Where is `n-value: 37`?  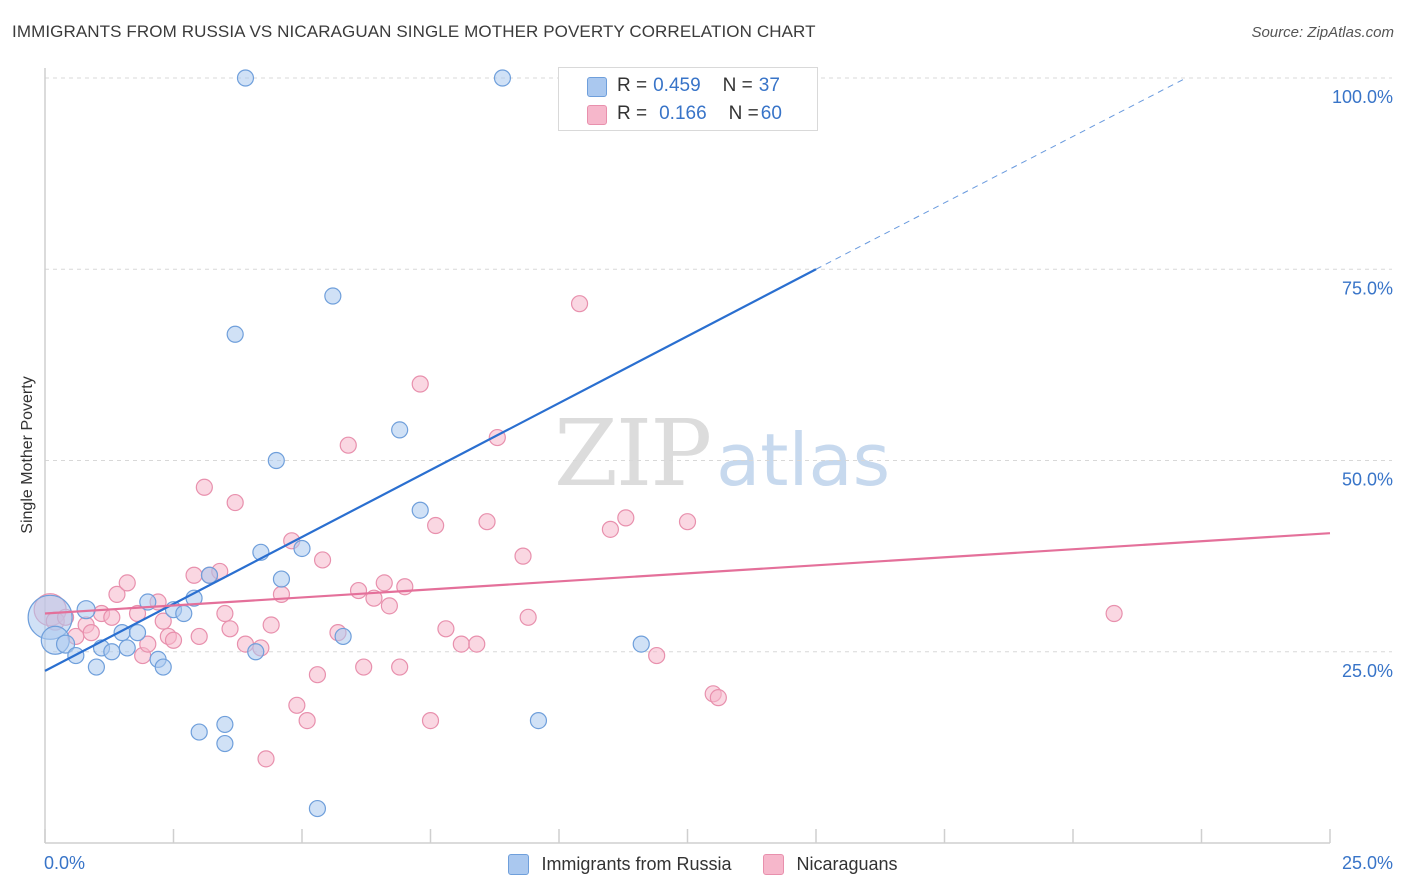 n-value: 37 is located at coordinates (769, 85).